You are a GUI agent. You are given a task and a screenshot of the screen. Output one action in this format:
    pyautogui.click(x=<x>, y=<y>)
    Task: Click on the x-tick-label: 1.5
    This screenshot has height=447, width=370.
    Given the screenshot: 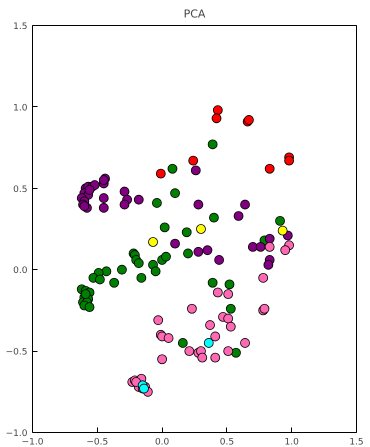 What is the action you would take?
    pyautogui.click(x=356, y=442)
    